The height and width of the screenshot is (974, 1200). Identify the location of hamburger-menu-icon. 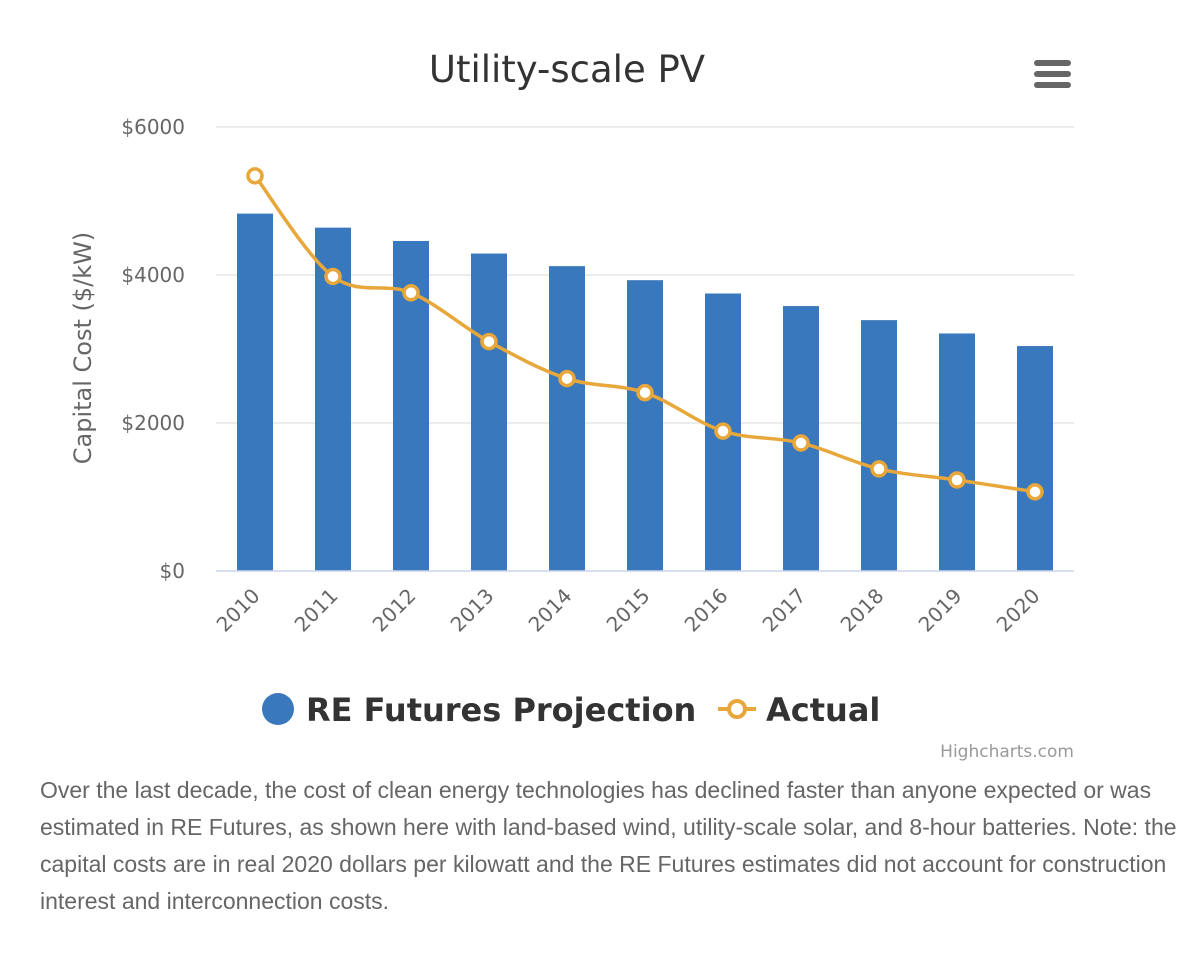
(1052, 74).